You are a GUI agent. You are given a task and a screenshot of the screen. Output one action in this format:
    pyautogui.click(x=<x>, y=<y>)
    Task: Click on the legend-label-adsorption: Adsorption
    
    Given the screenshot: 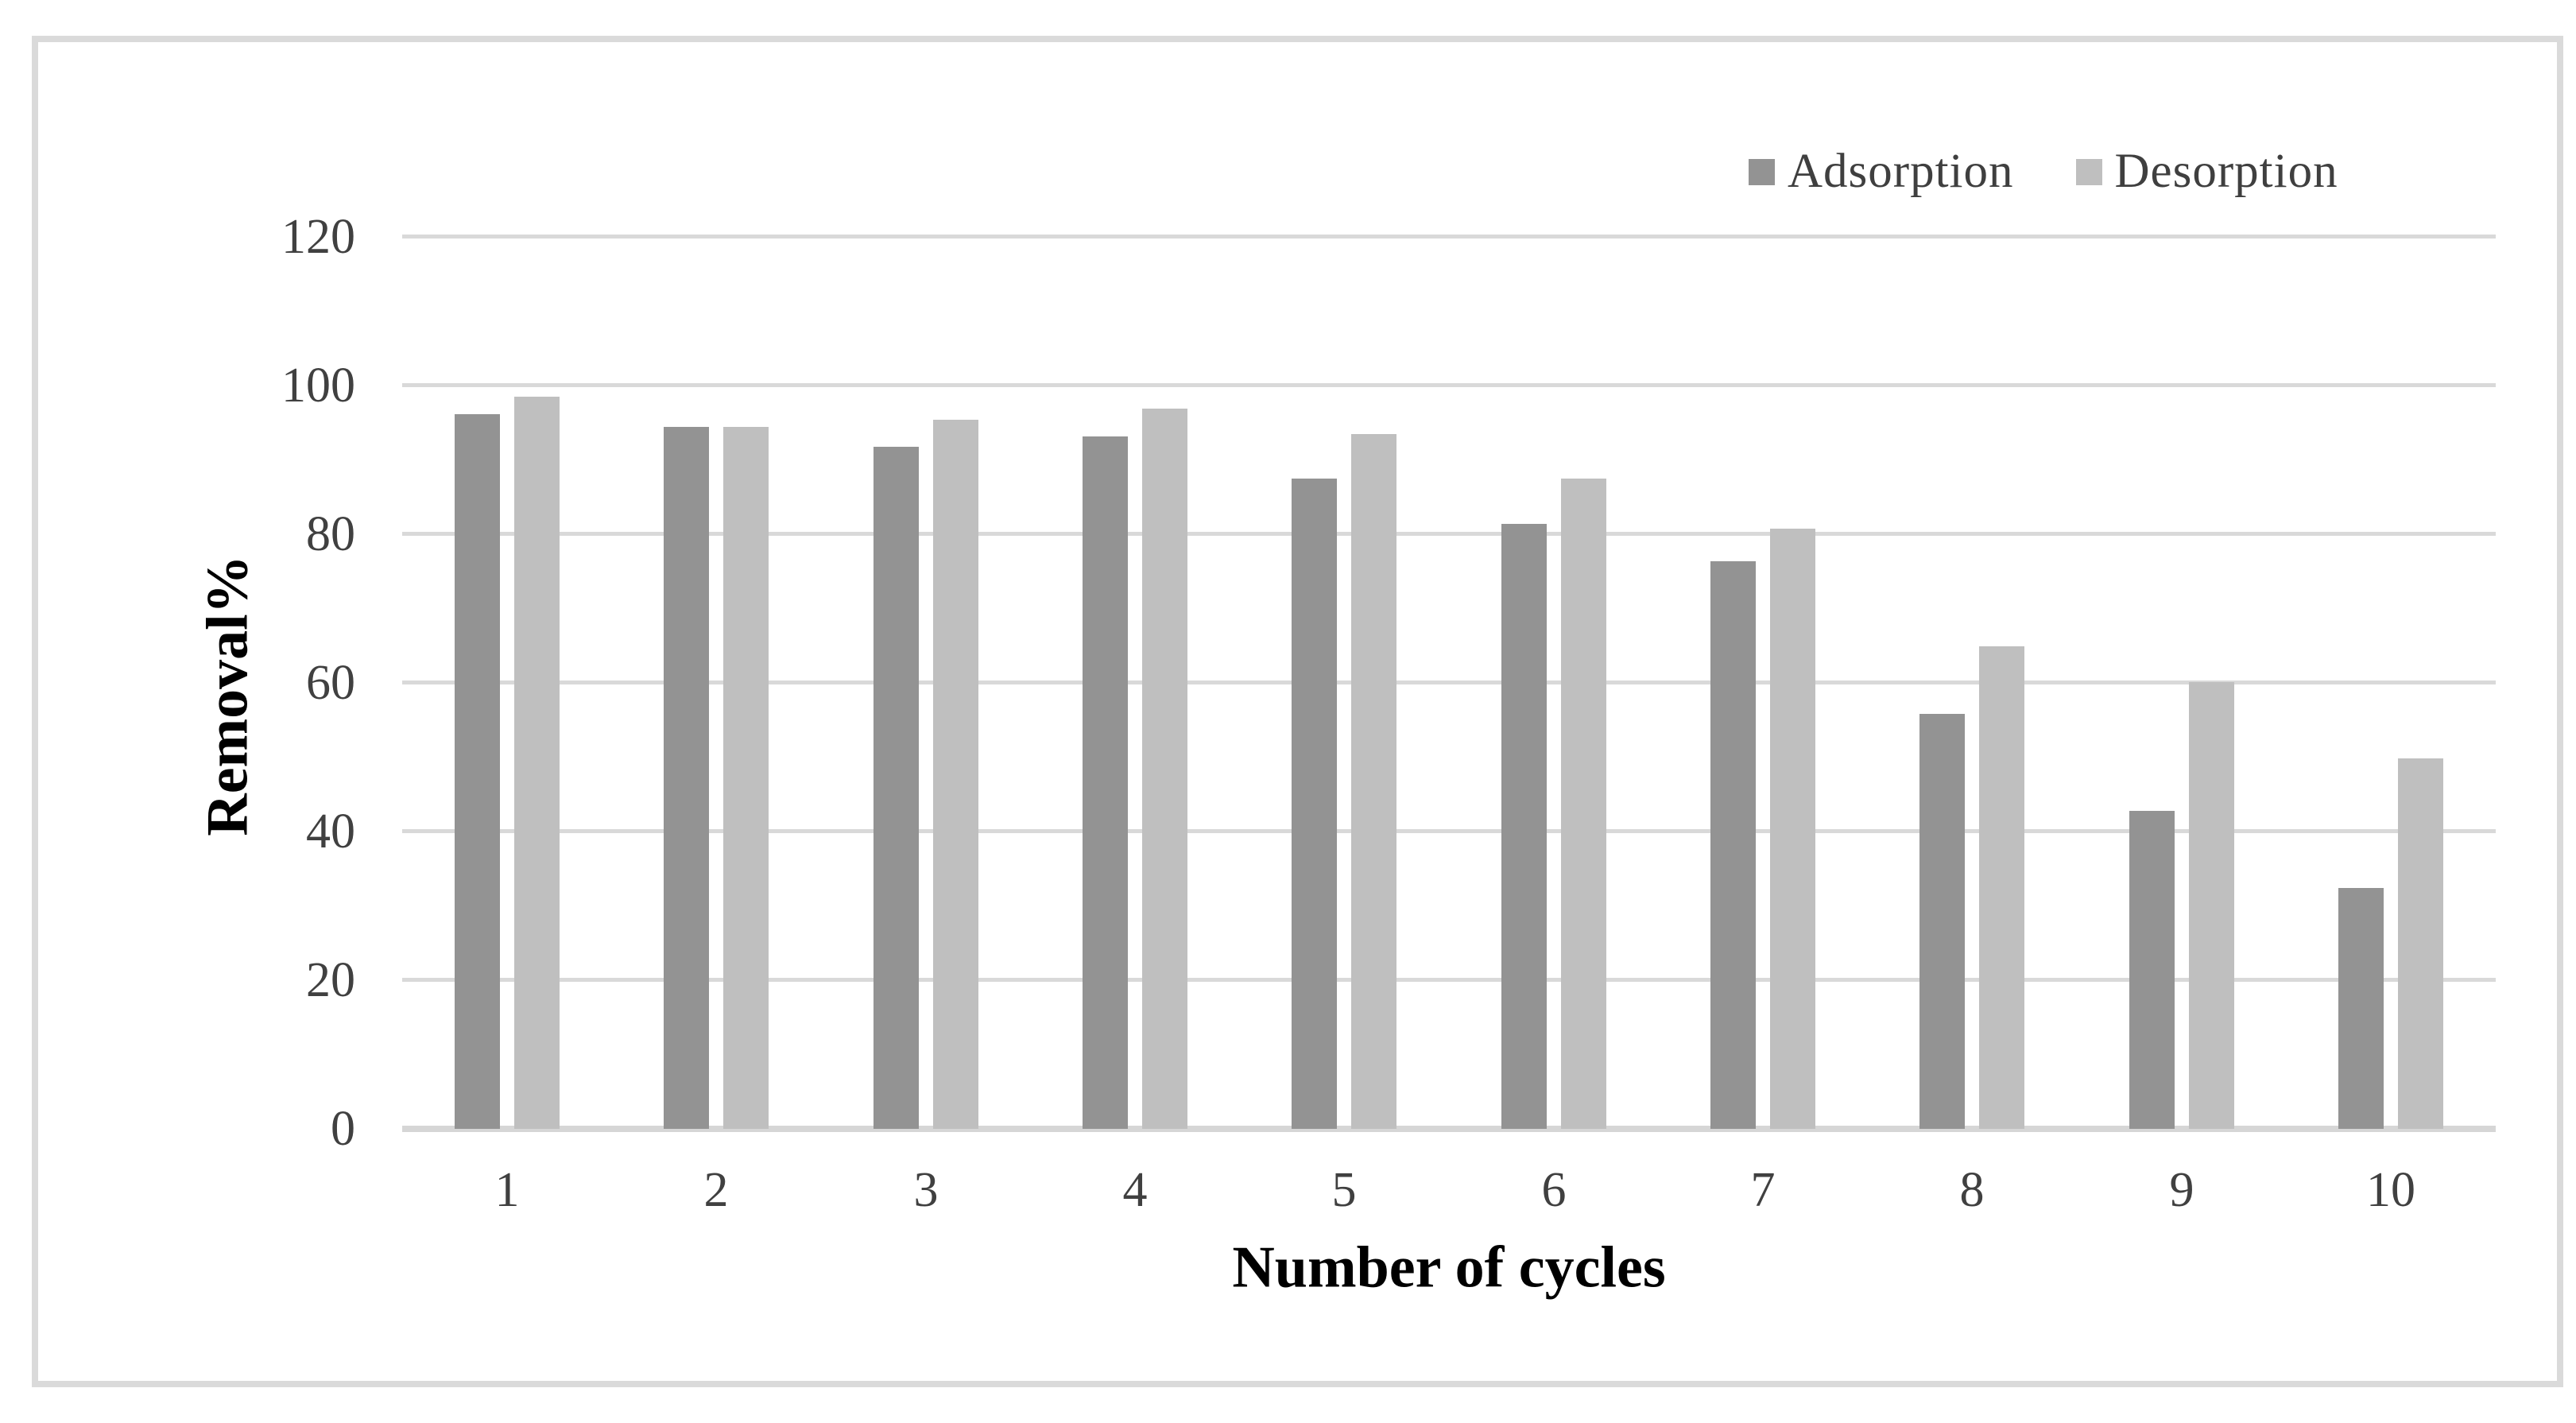 What is the action you would take?
    pyautogui.click(x=1901, y=172)
    